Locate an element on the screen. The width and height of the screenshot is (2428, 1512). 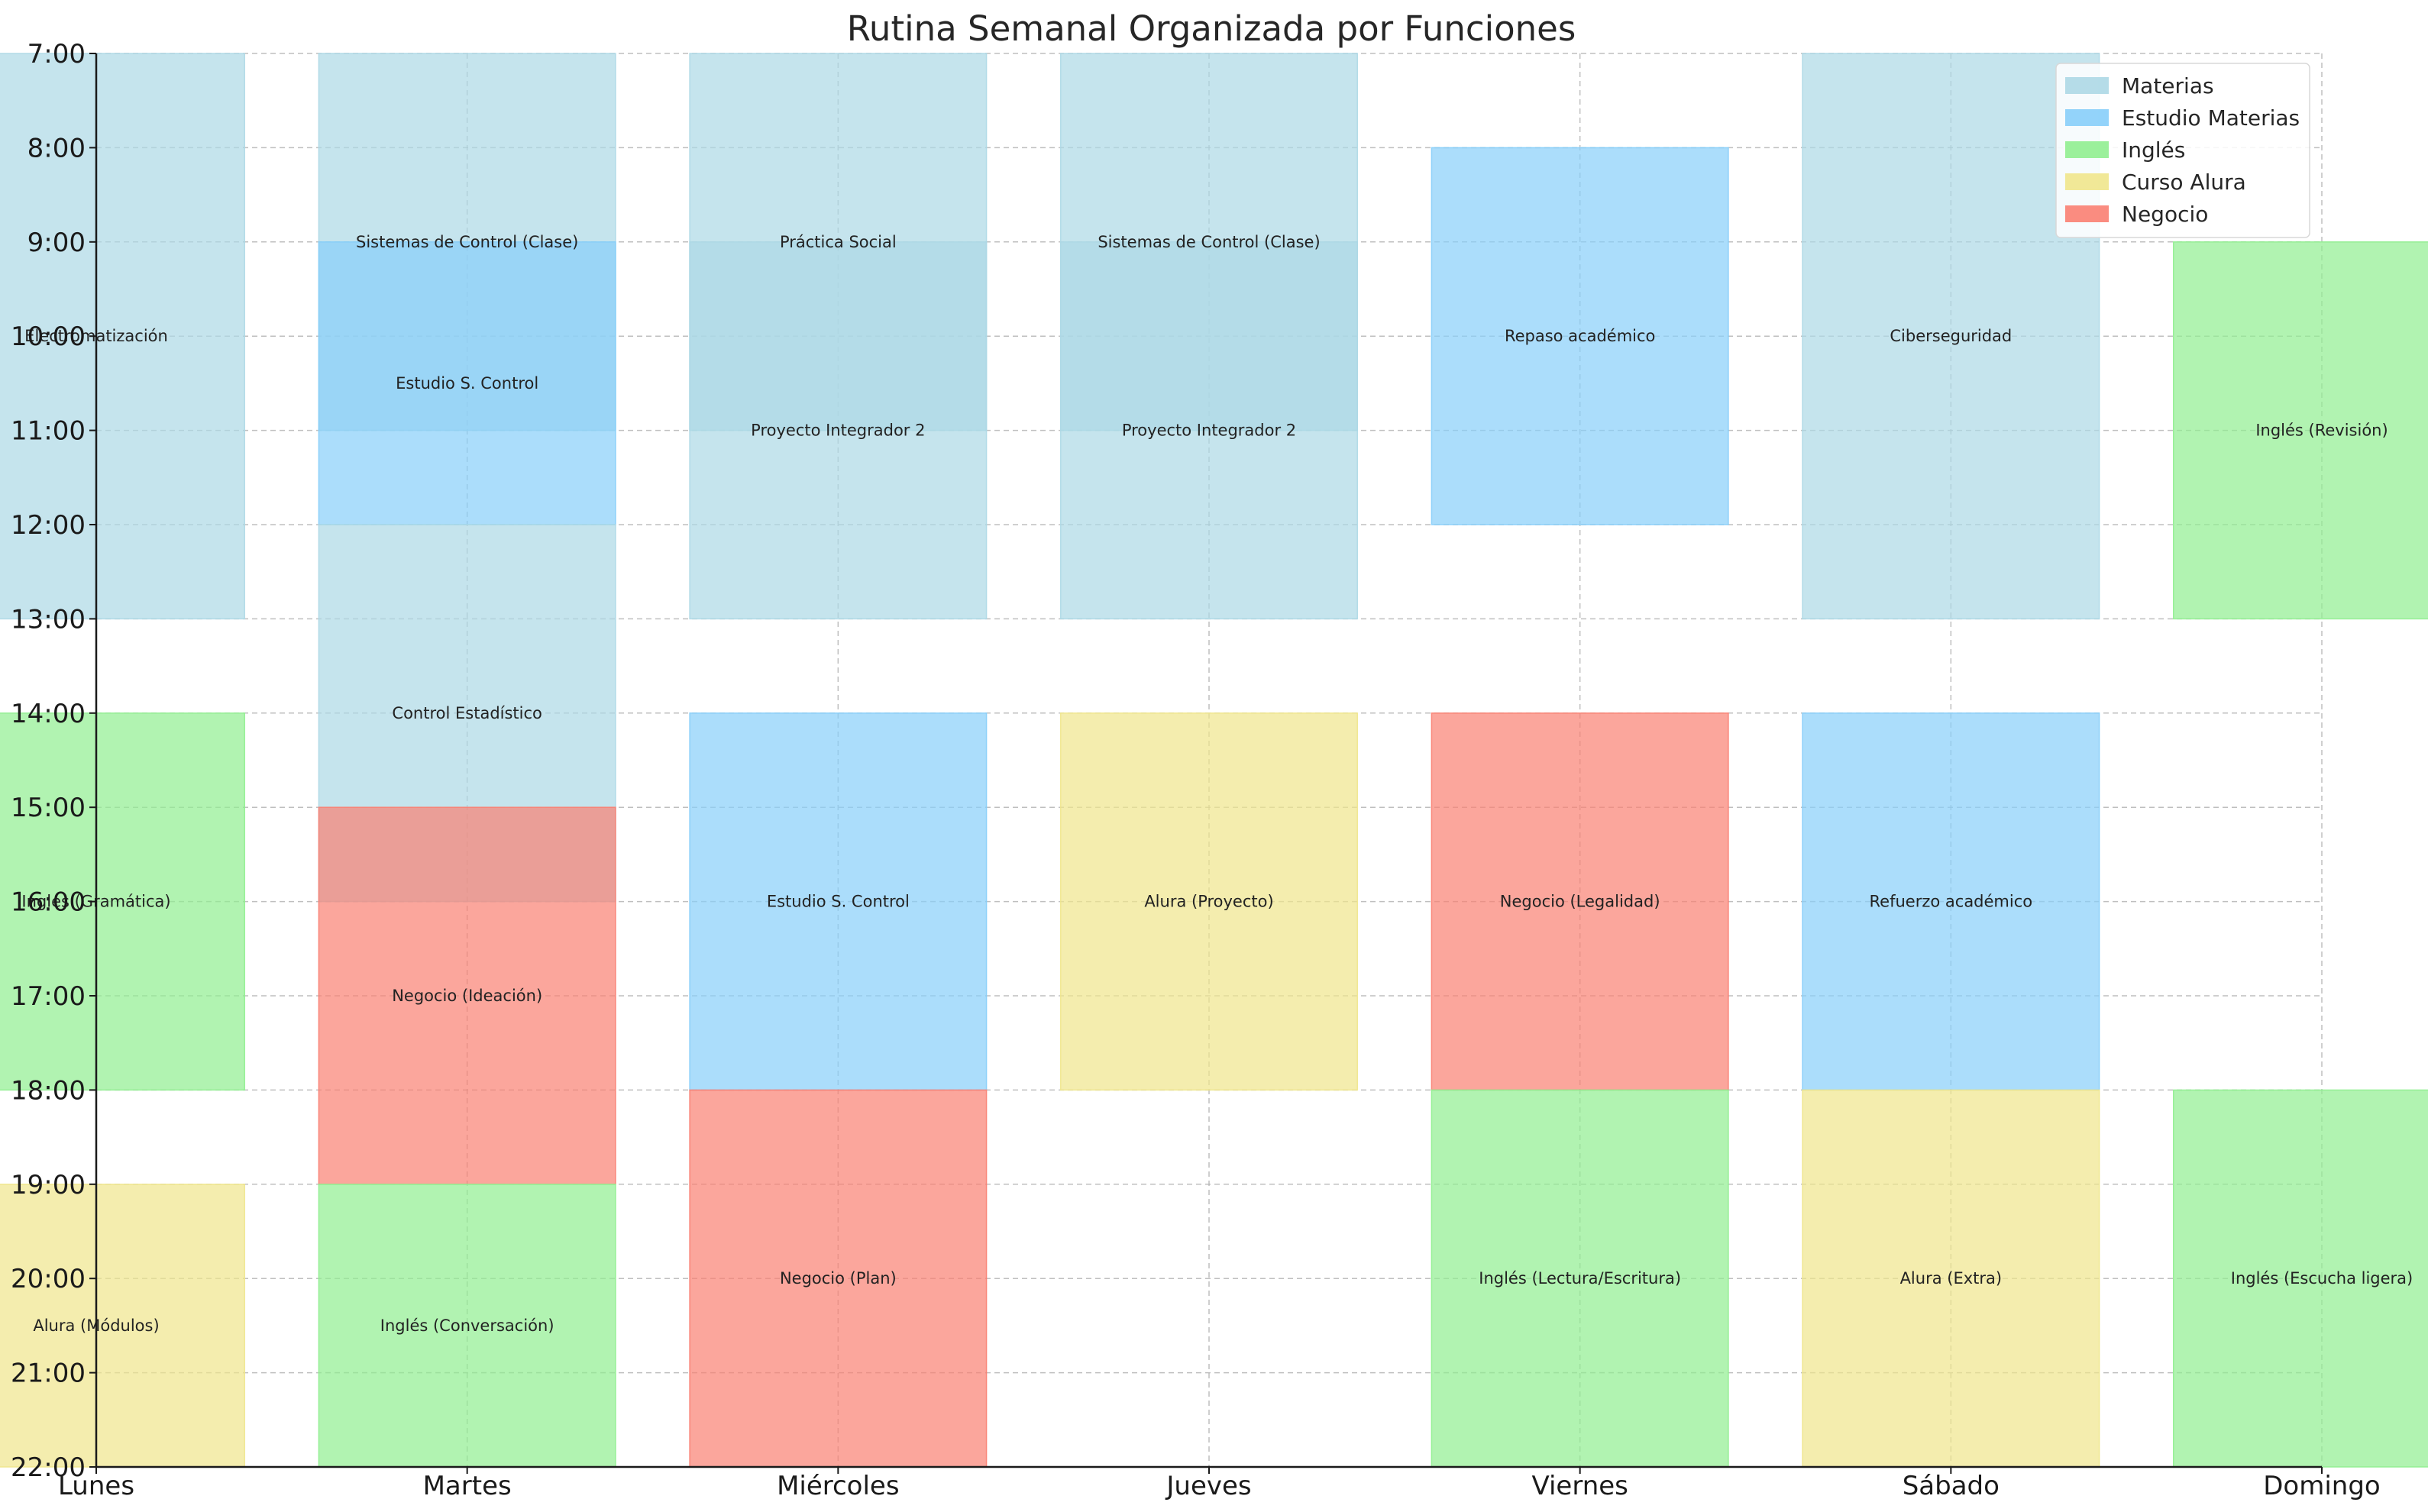
legend-box is located at coordinates (2182, 150).